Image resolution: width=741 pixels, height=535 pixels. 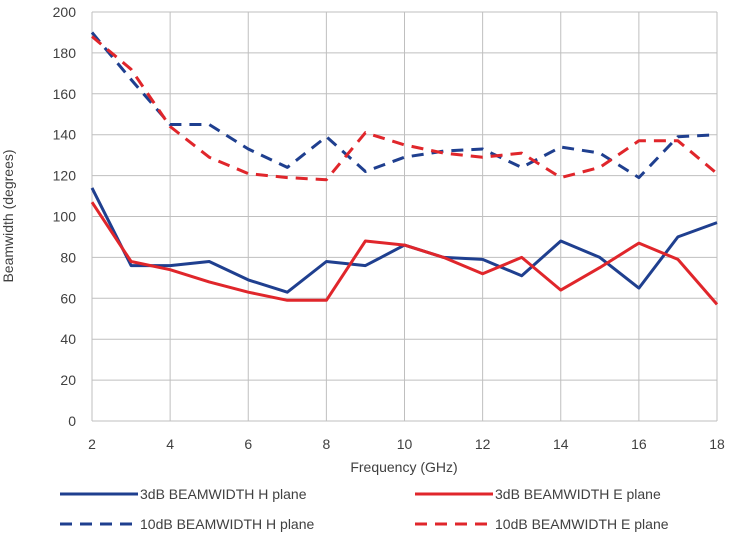 What do you see at coordinates (170, 444) in the screenshot?
I see `x-tick-label: 4` at bounding box center [170, 444].